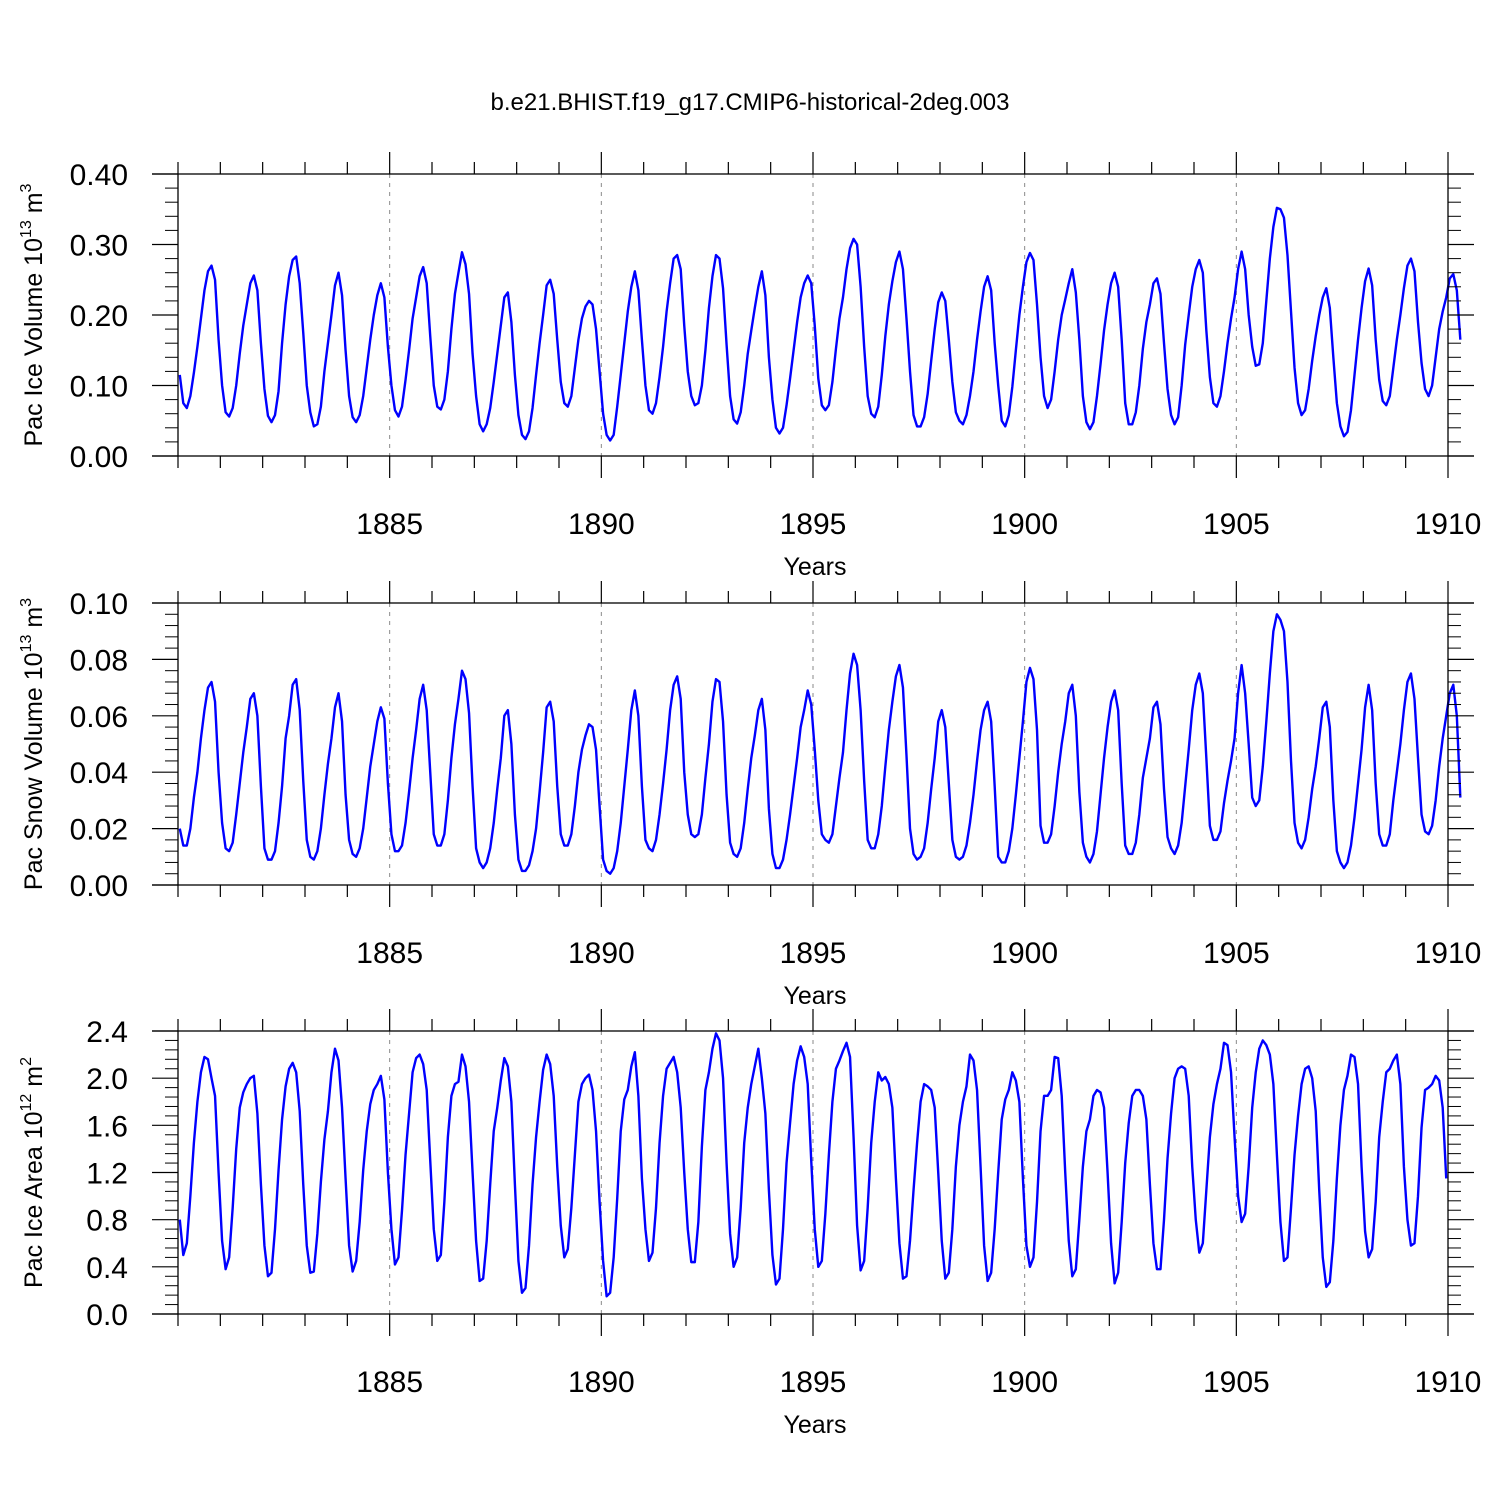 The width and height of the screenshot is (1500, 1500). What do you see at coordinates (99, 316) in the screenshot?
I see `y-tick-label: 0.20` at bounding box center [99, 316].